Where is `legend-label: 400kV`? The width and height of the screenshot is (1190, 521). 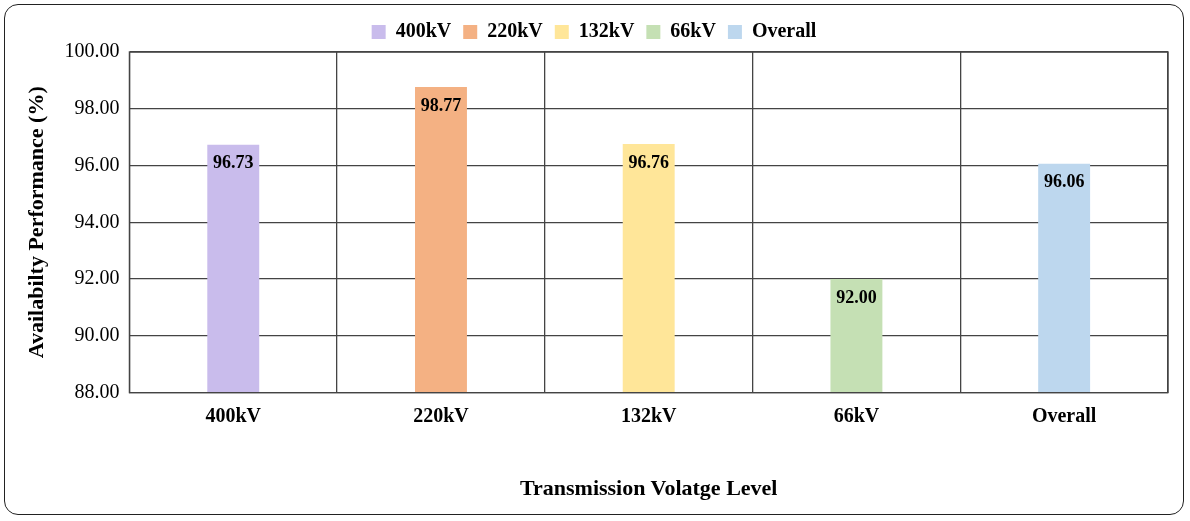
legend-label: 400kV is located at coordinates (423, 30).